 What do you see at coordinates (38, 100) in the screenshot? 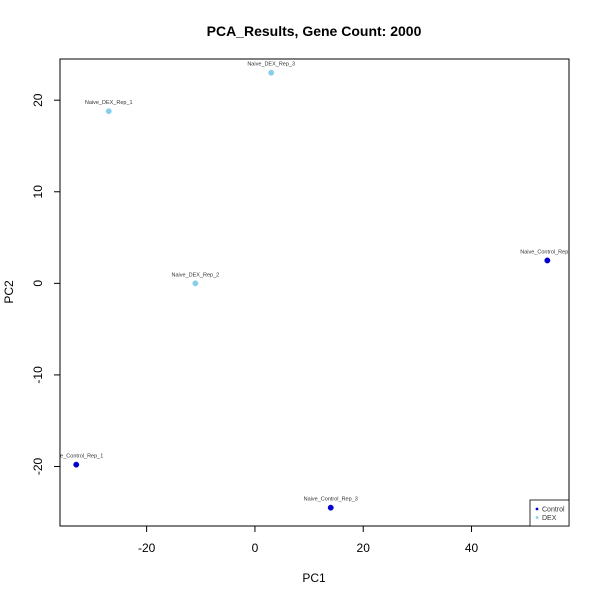
I see `y-tick-label: 20` at bounding box center [38, 100].